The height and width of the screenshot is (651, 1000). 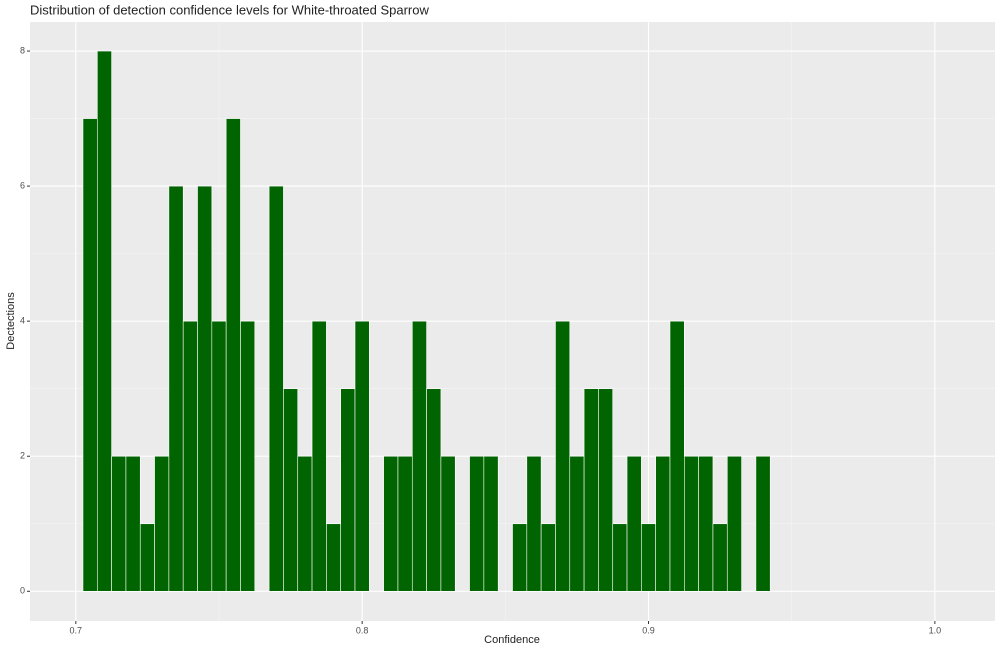 I want to click on y-axis-label: Dectections, so click(x=11, y=321).